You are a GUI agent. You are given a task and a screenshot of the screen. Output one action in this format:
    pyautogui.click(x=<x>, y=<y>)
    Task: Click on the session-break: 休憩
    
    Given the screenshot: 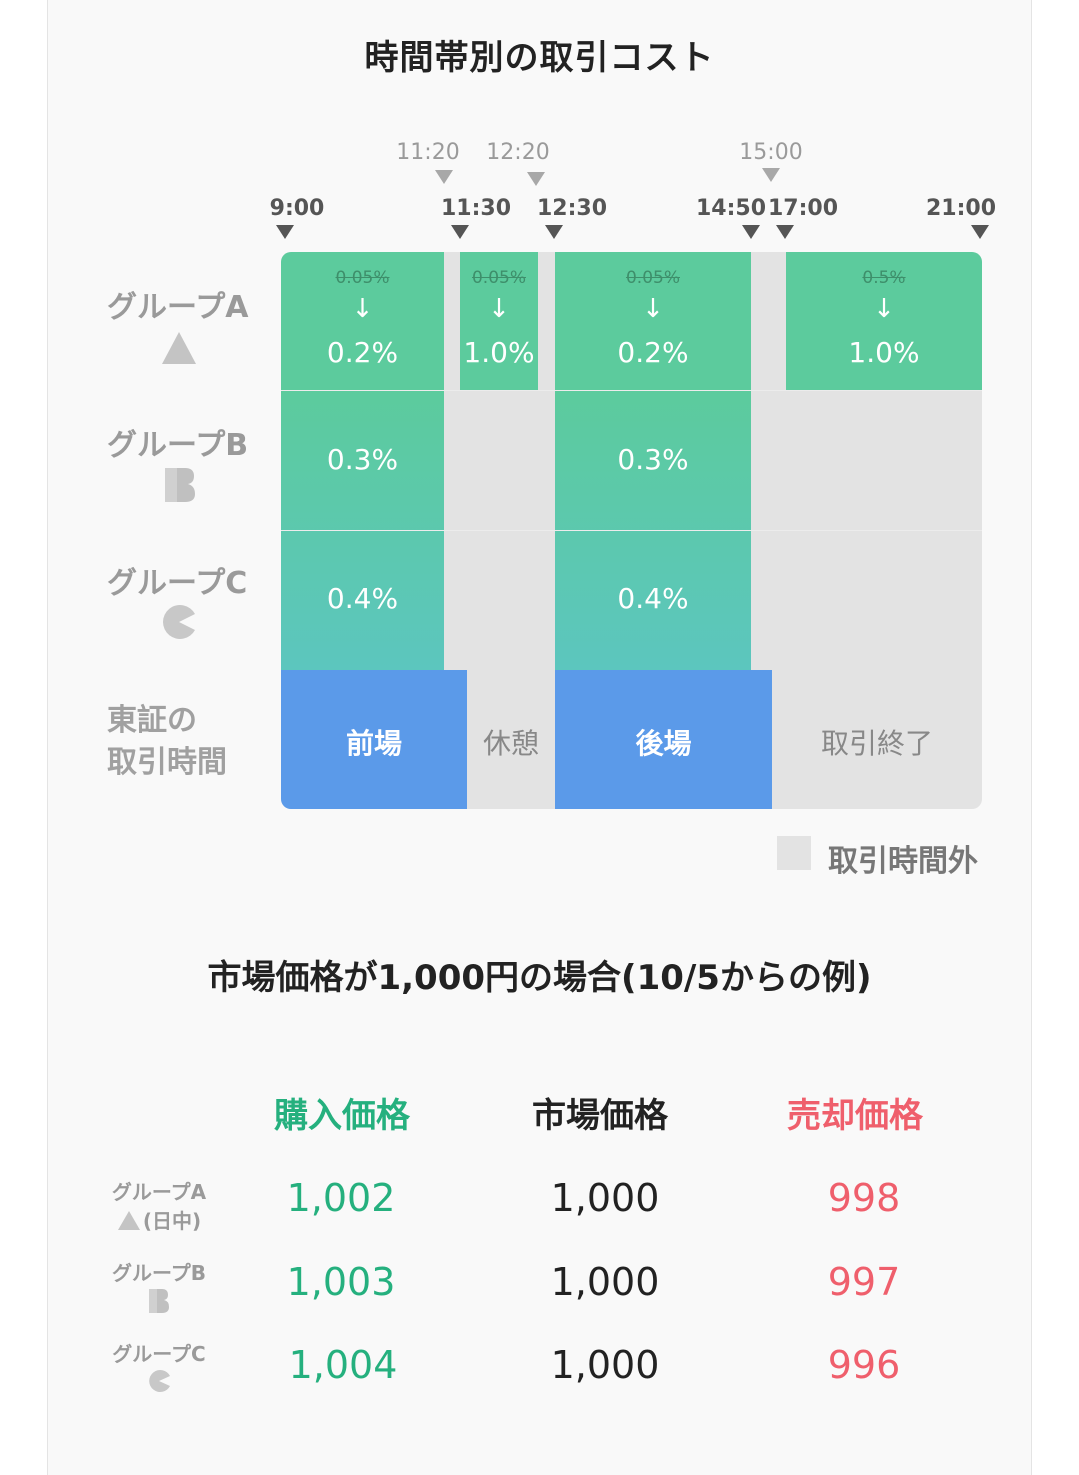 What is the action you would take?
    pyautogui.click(x=511, y=739)
    